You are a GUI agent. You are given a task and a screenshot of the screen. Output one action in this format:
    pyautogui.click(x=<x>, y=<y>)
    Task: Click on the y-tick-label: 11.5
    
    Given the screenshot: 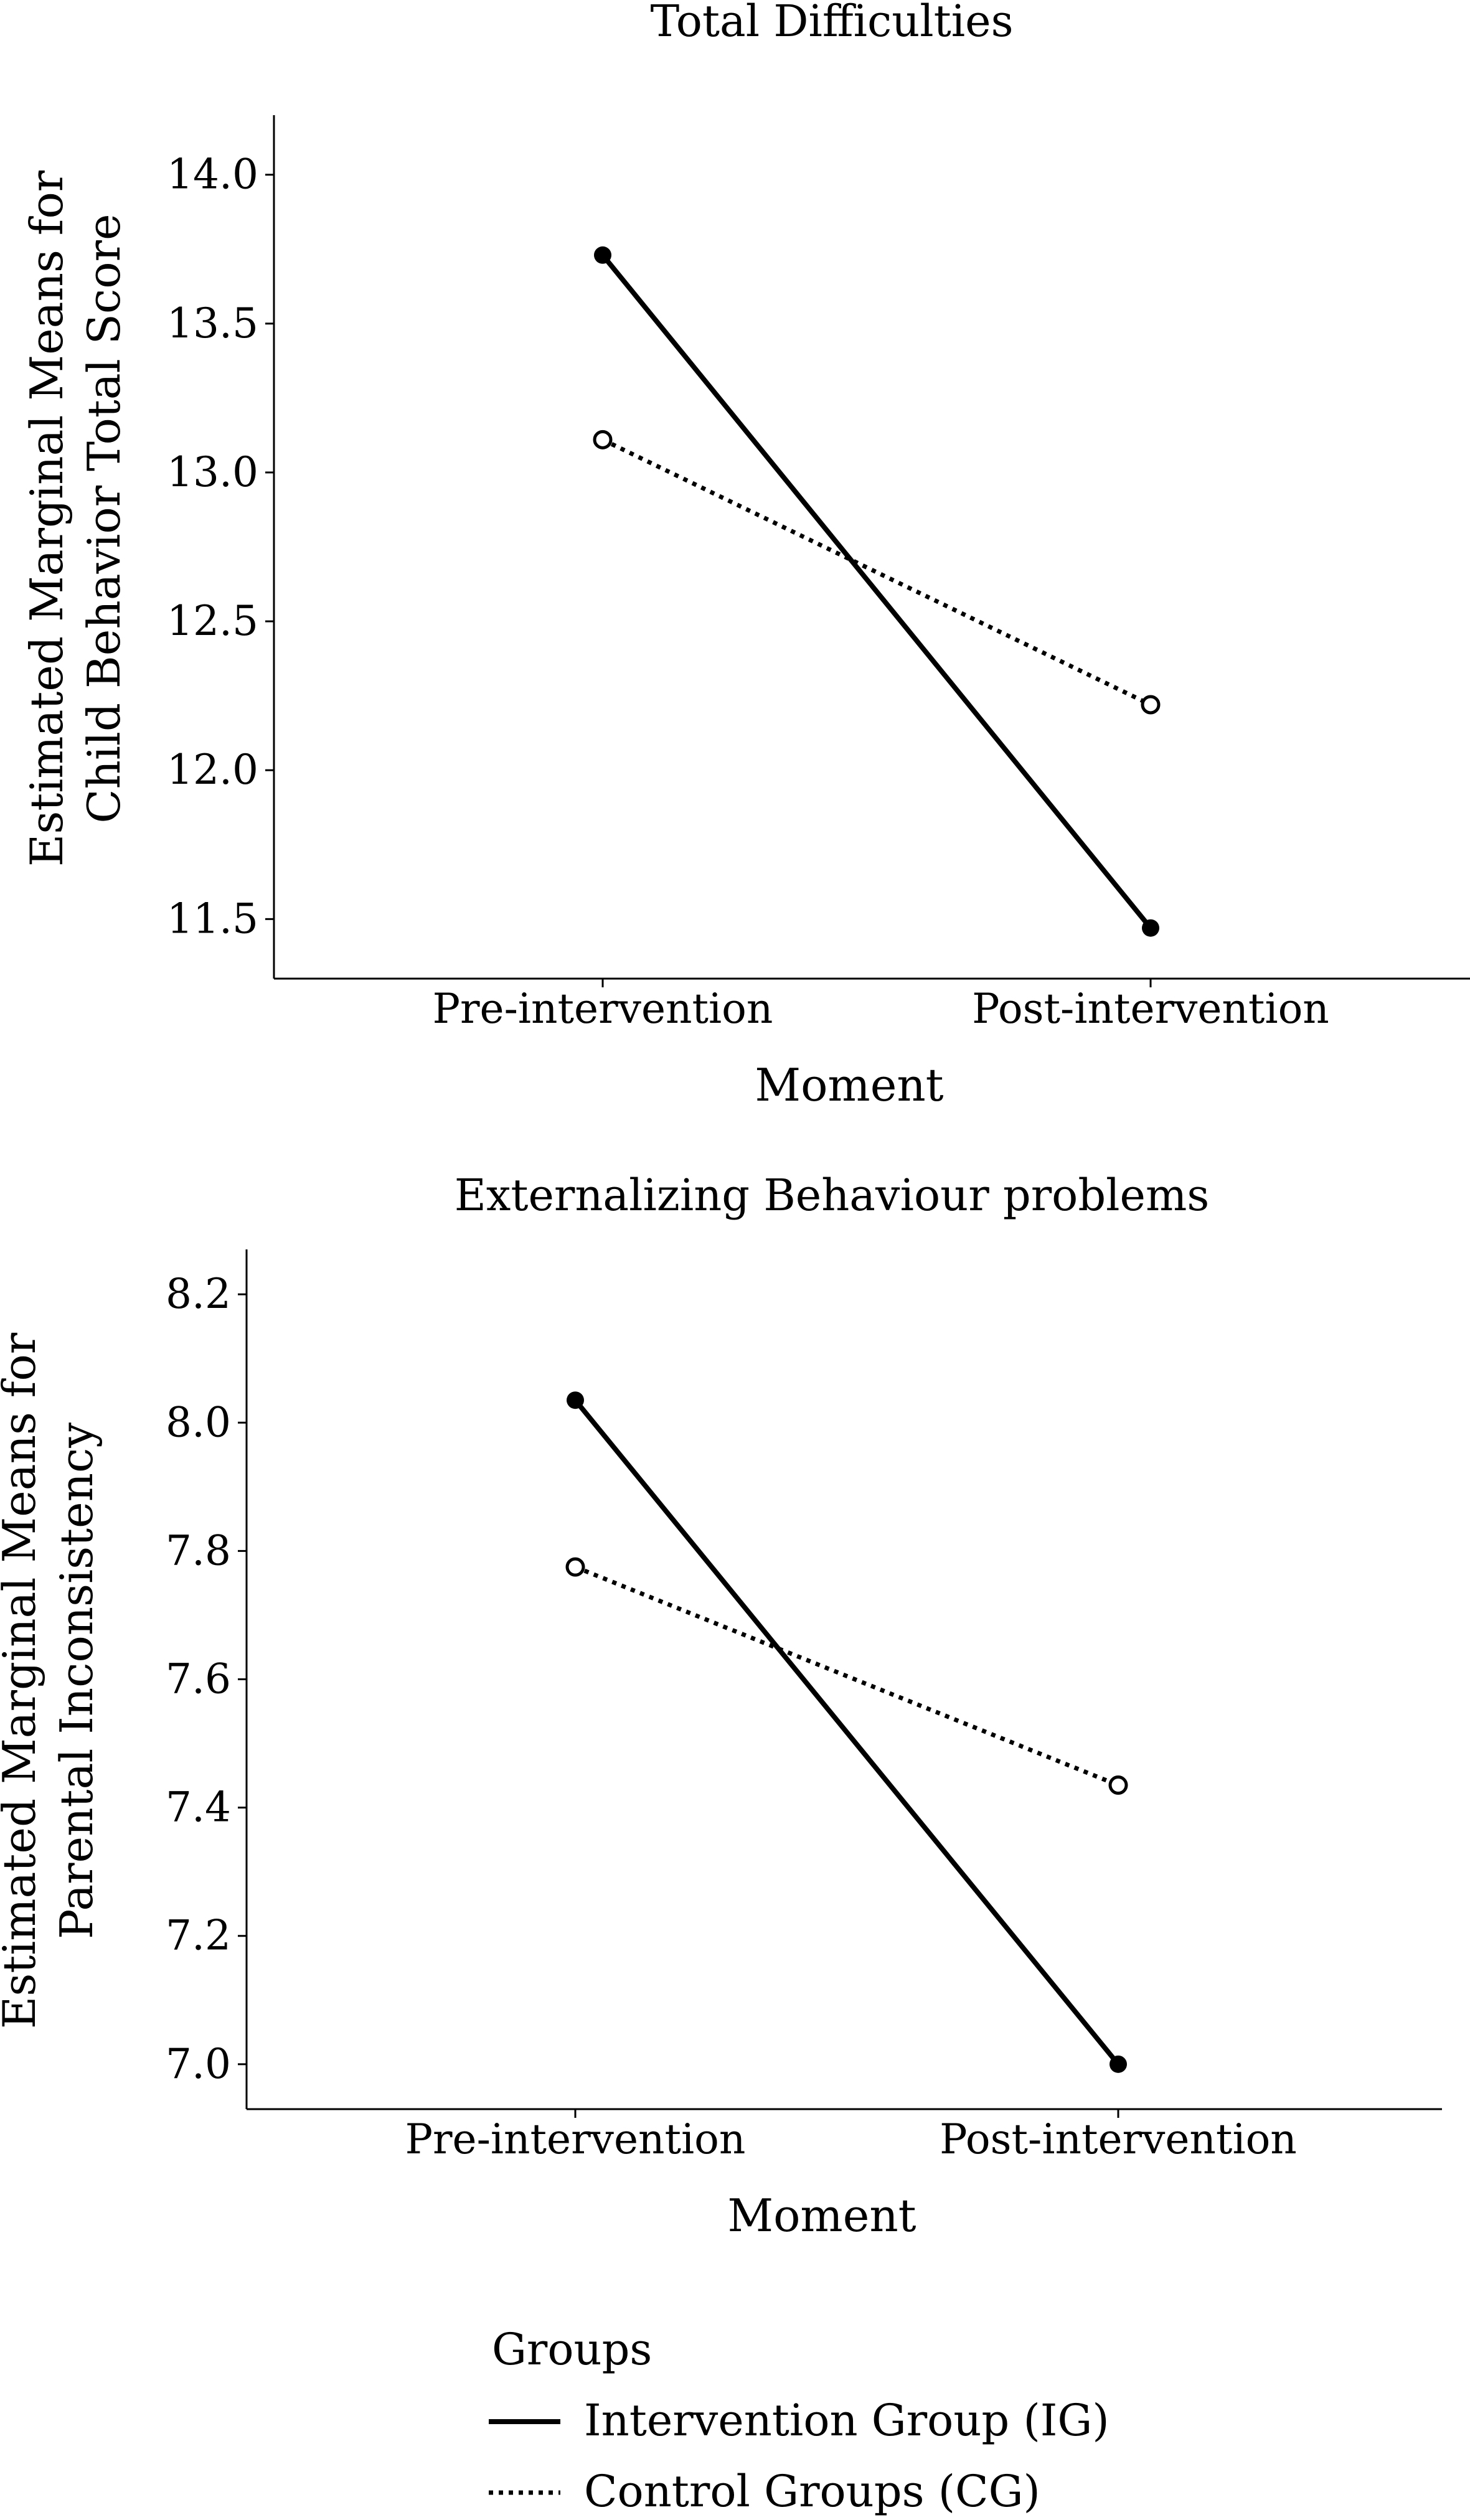 What is the action you would take?
    pyautogui.click(x=212, y=919)
    